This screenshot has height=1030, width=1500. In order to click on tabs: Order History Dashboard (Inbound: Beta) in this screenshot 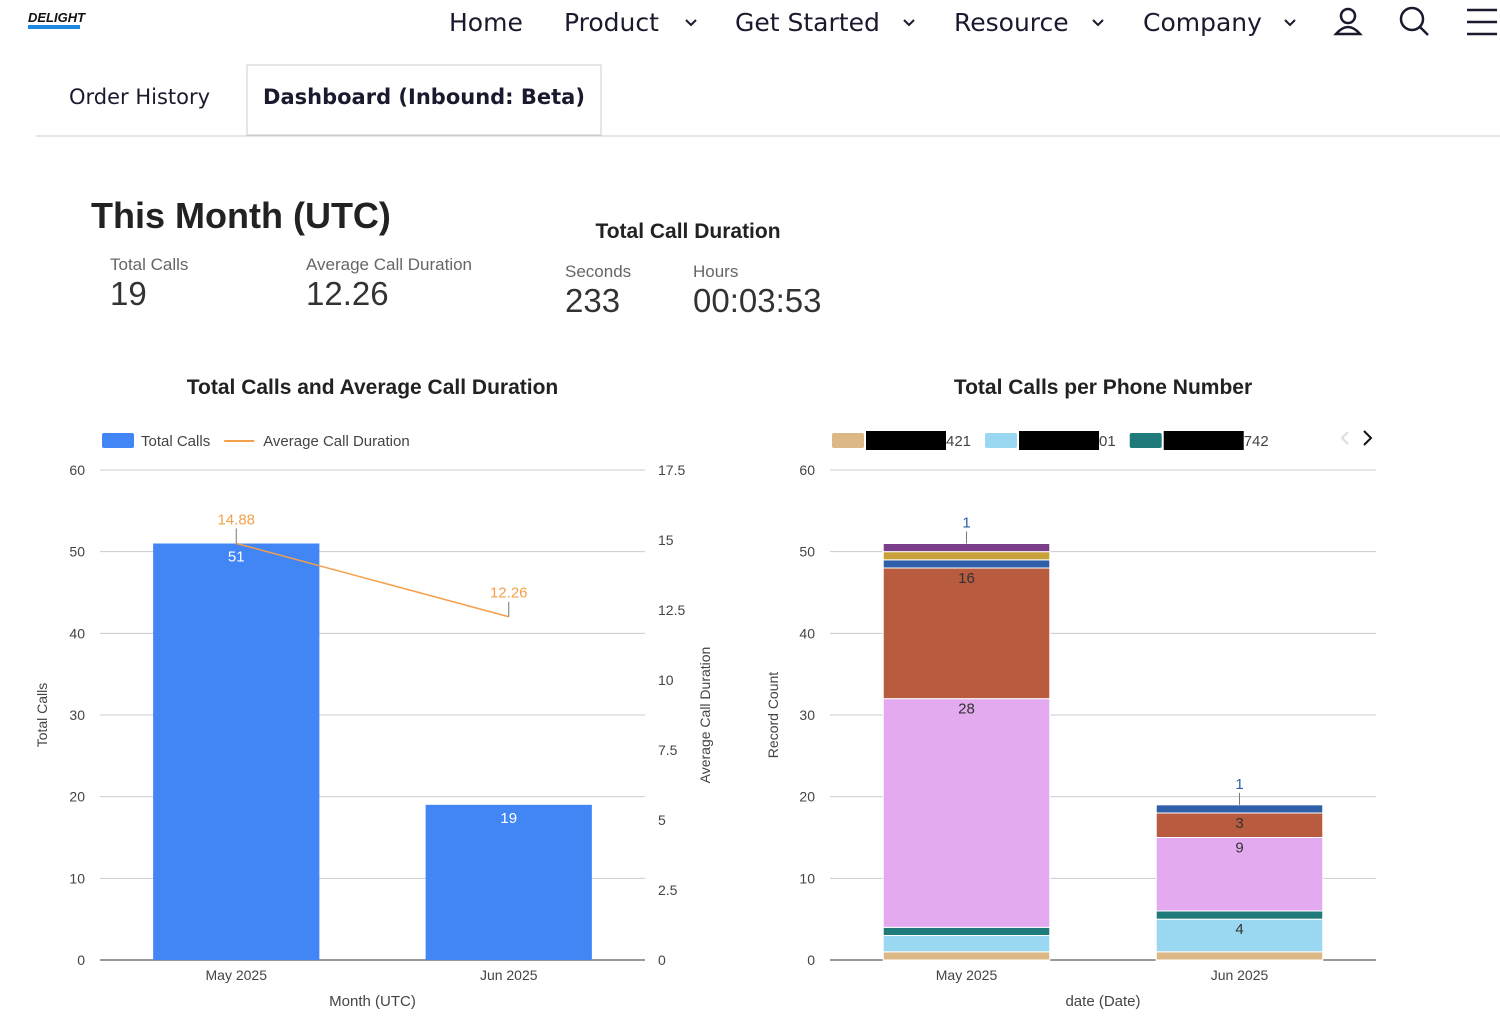, I will do `click(768, 100)`.